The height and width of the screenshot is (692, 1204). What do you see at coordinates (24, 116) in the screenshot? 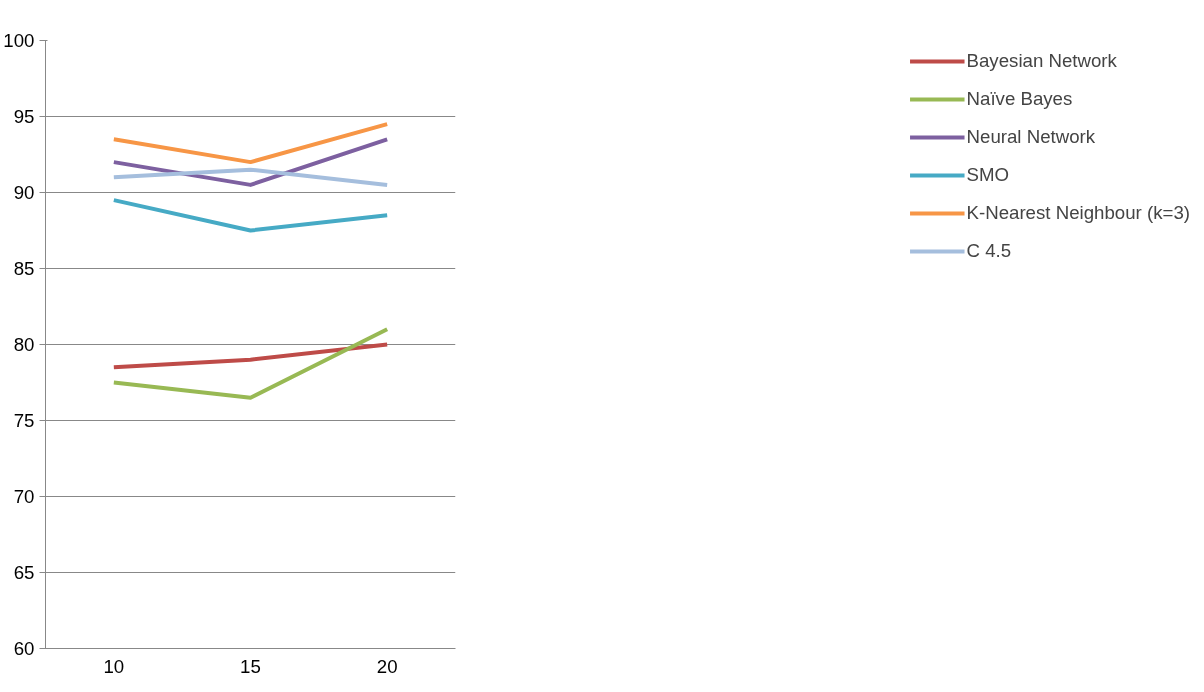
I see `y-tick-label: 95` at bounding box center [24, 116].